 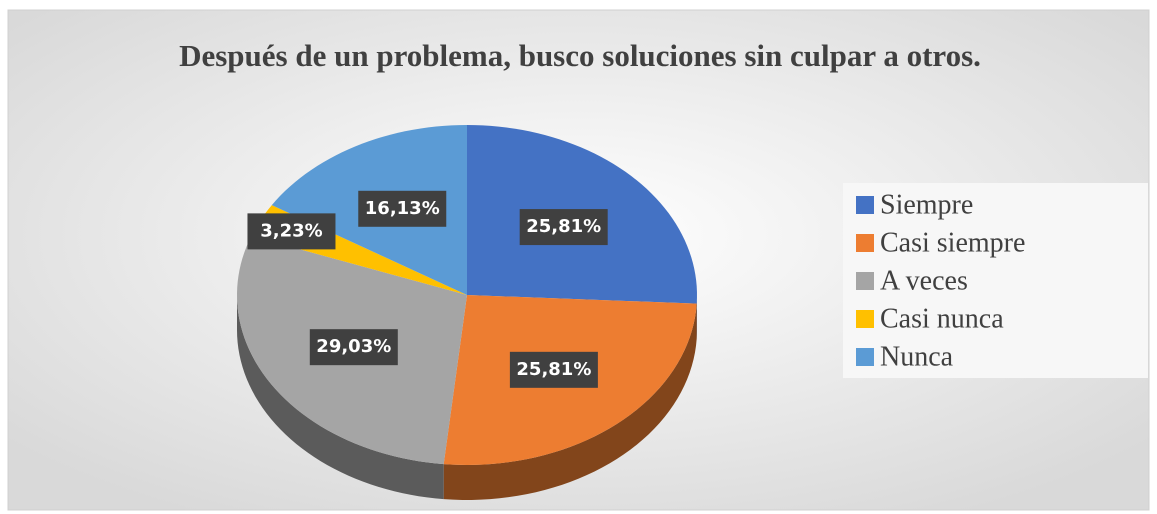 I want to click on legend-label: A veces, so click(x=924, y=280).